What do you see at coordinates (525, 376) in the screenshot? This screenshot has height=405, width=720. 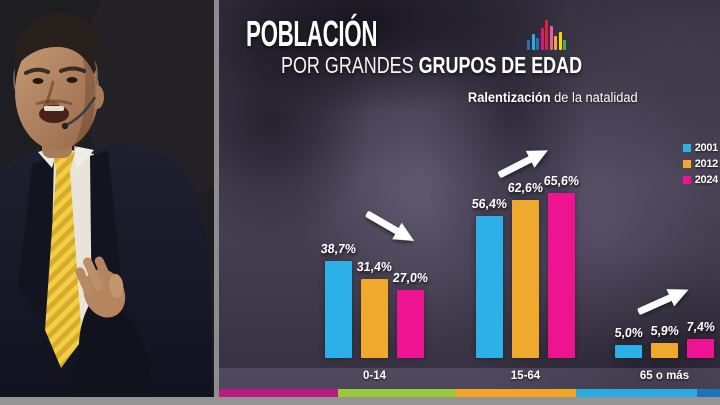 I see `category-label: 15-64` at bounding box center [525, 376].